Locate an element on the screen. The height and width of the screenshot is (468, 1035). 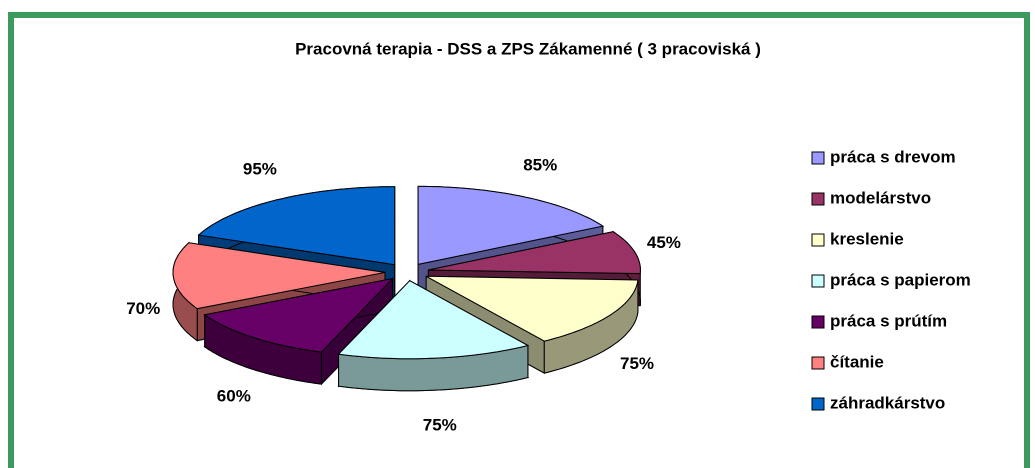
data-label: 95% is located at coordinates (260, 168).